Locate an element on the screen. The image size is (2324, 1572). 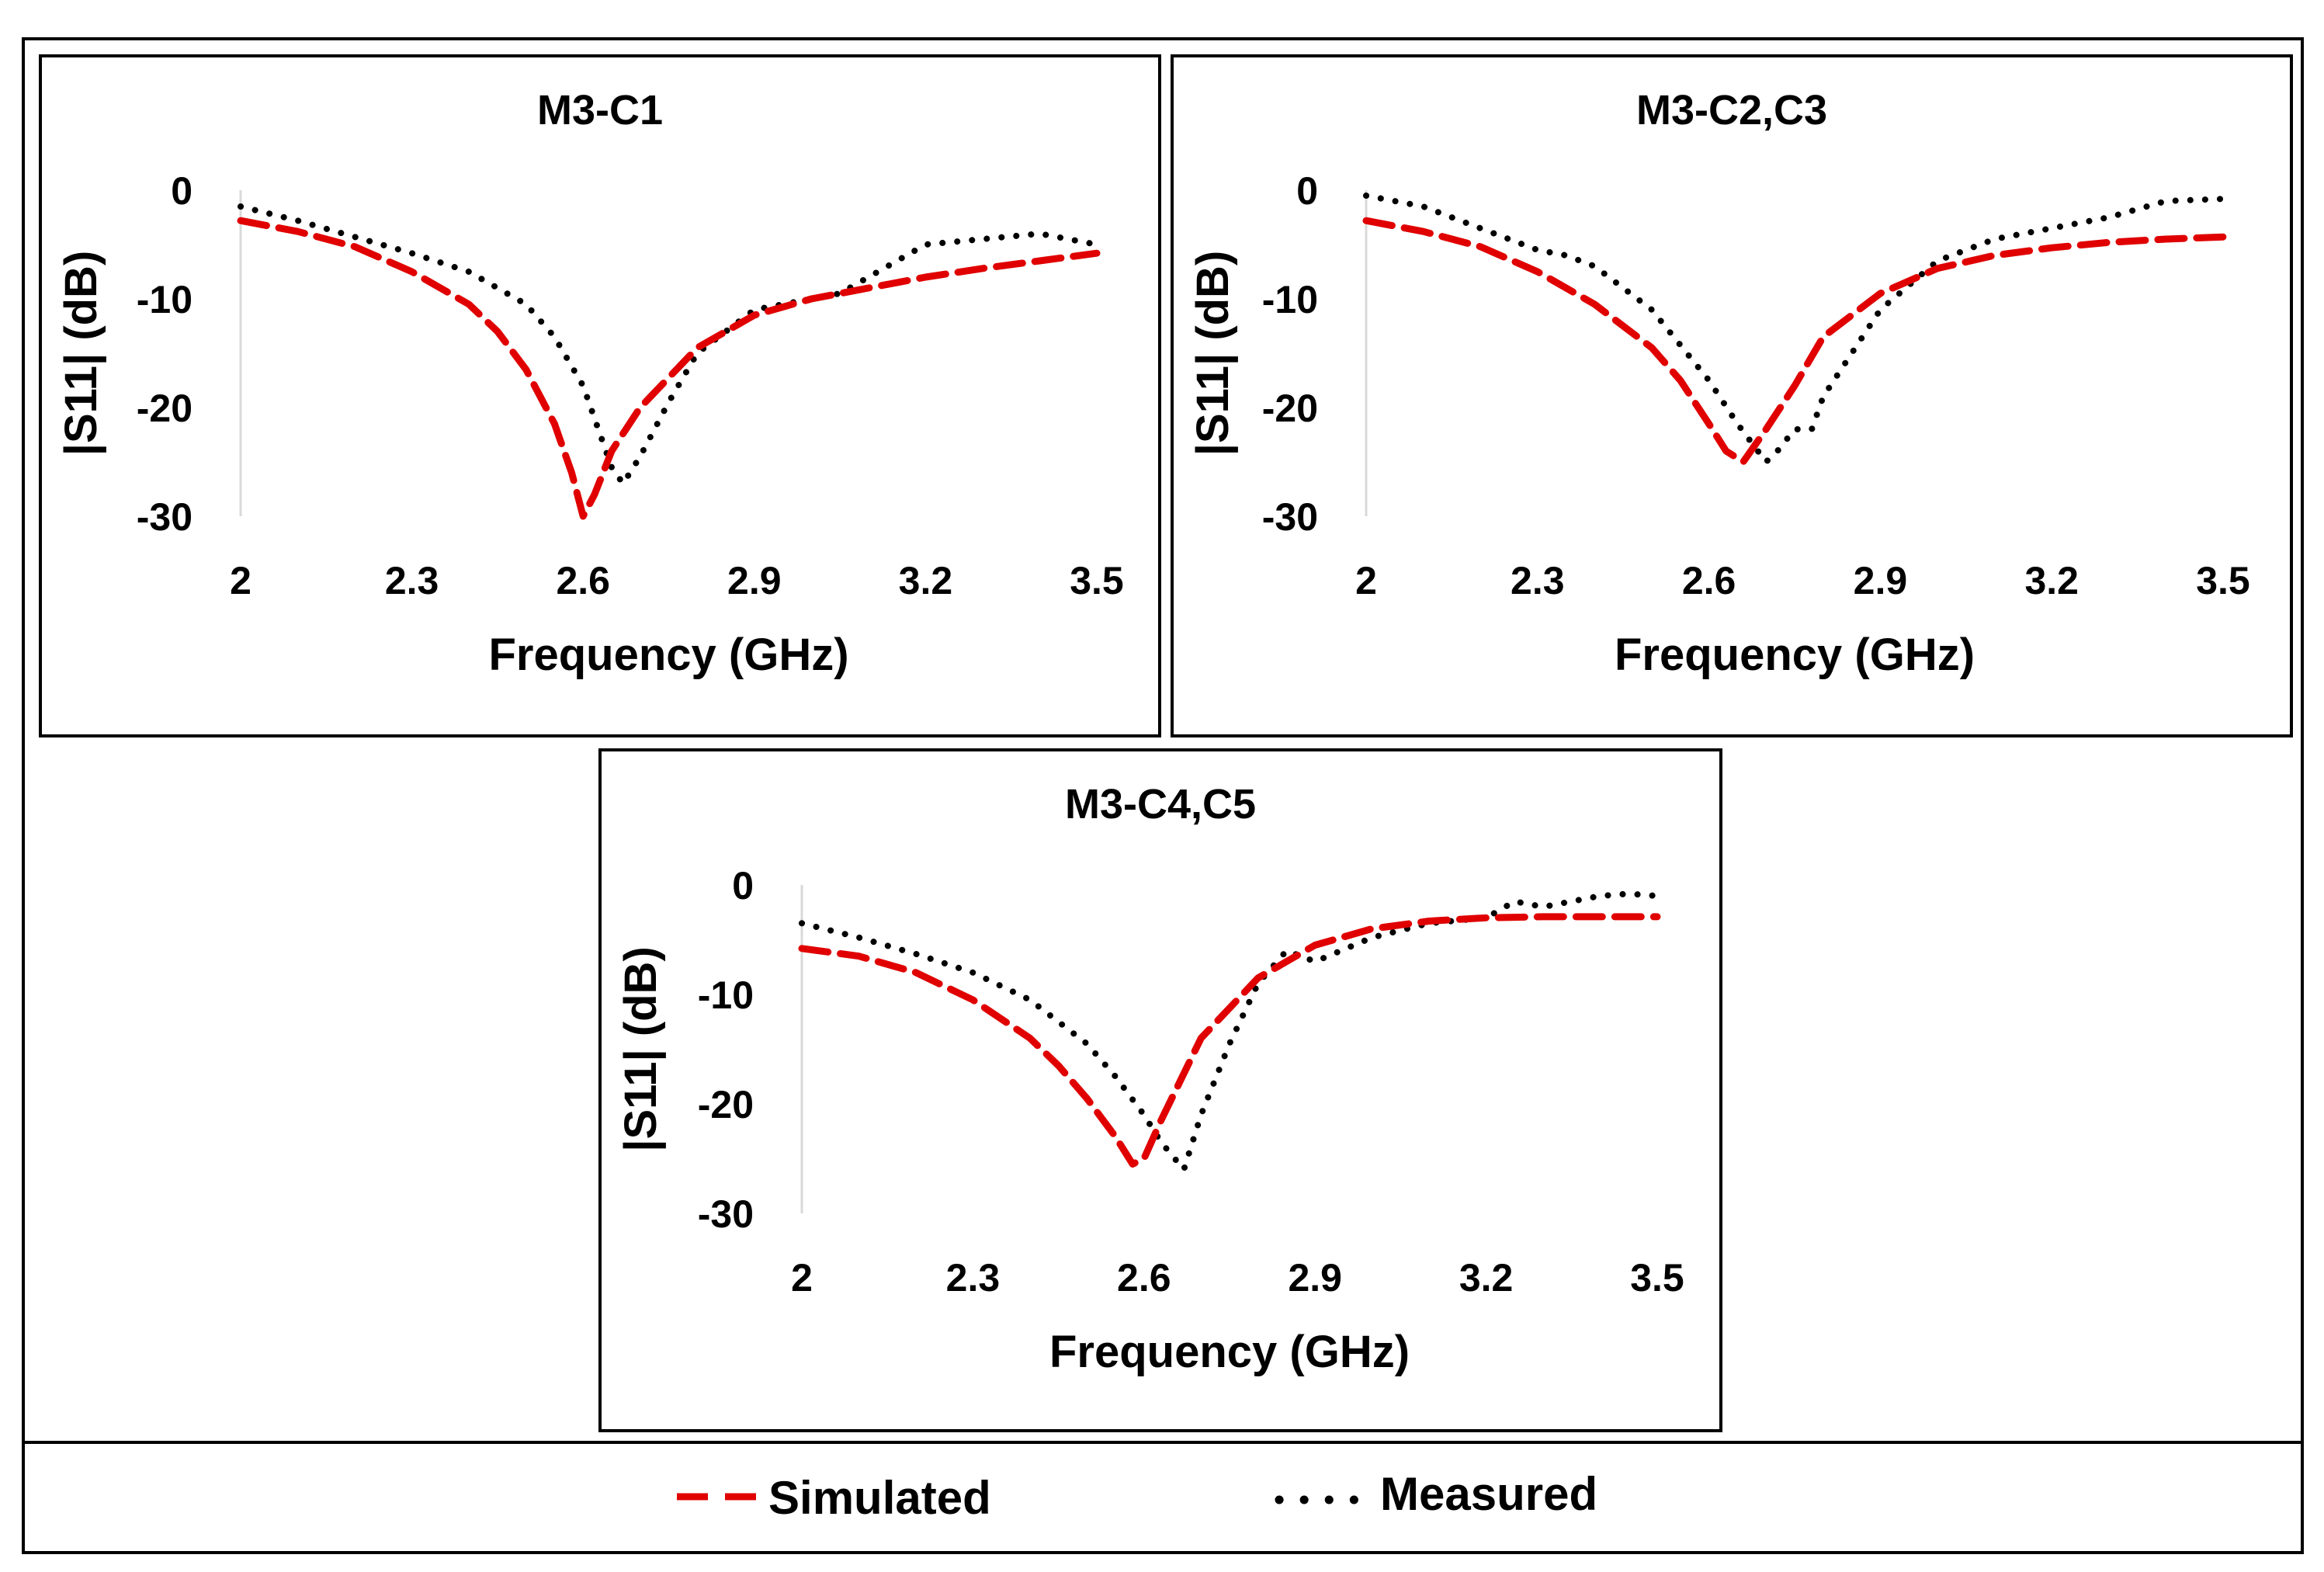
chart-title: M3-C2,C3 is located at coordinates (1731, 110).